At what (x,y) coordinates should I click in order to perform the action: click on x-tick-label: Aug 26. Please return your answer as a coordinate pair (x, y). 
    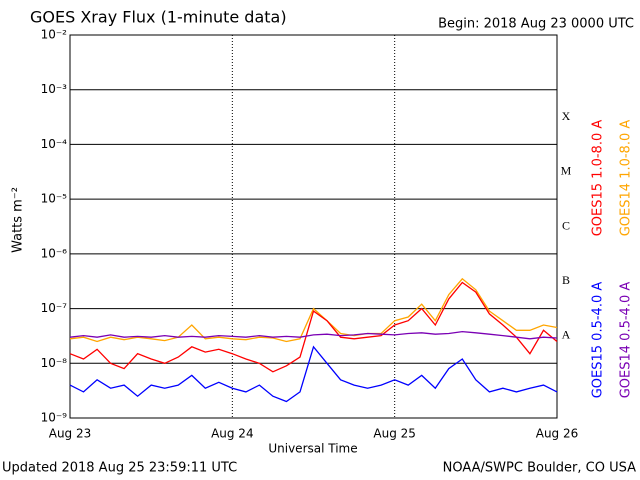
    Looking at the image, I should click on (557, 434).